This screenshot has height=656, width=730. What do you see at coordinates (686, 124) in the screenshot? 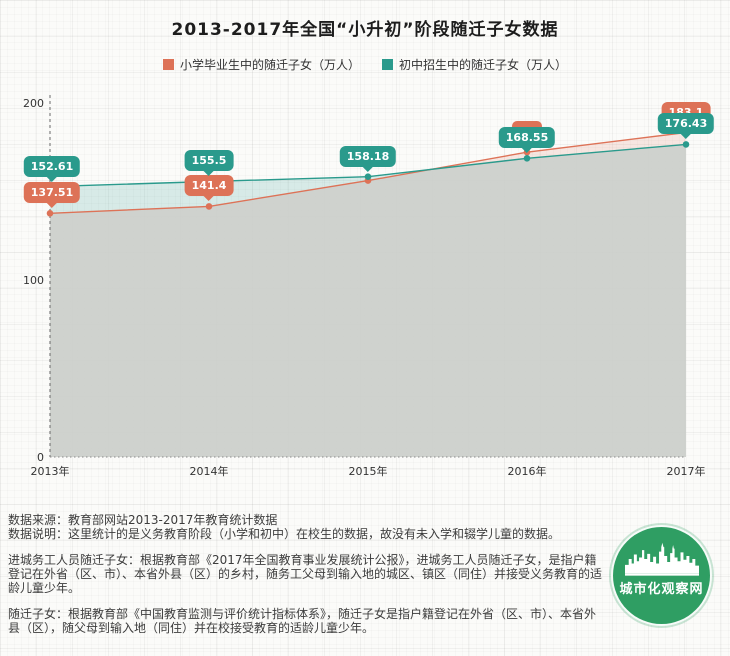
I see `teal-value-bubble: 176.43` at bounding box center [686, 124].